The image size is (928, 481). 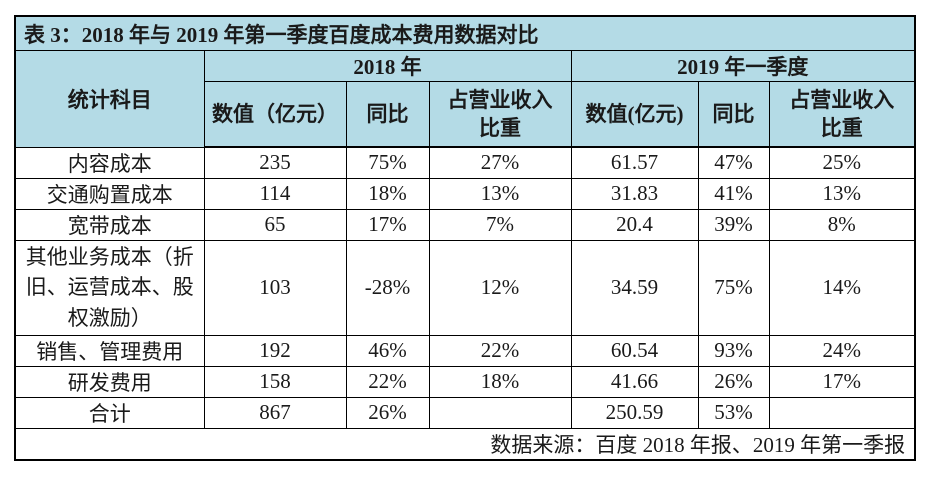 I want to click on column-header-2018-value: 数值（亿元）, so click(x=275, y=114).